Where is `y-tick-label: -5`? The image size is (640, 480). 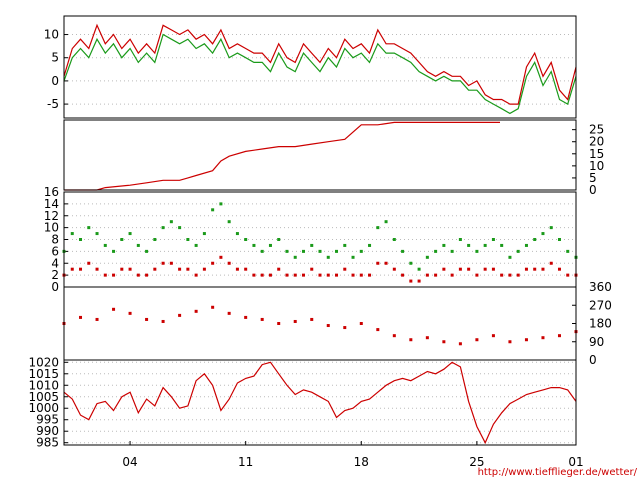
y-tick-label: -5 is located at coordinates (53, 104).